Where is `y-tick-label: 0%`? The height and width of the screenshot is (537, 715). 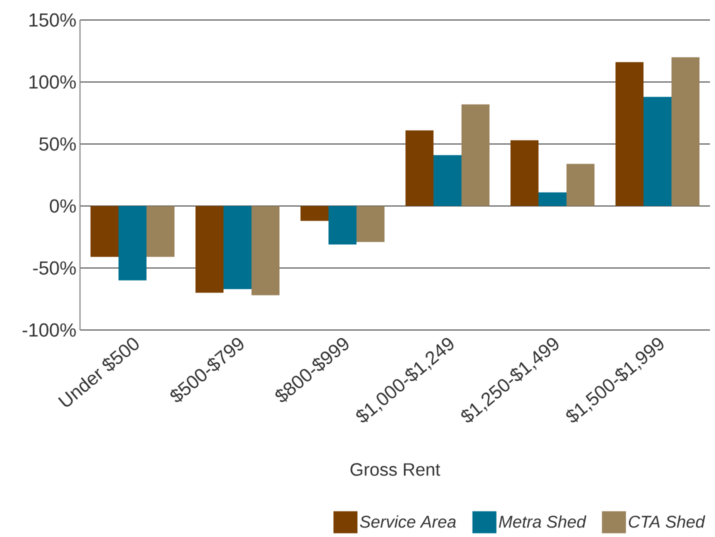
y-tick-label: 0% is located at coordinates (63, 206).